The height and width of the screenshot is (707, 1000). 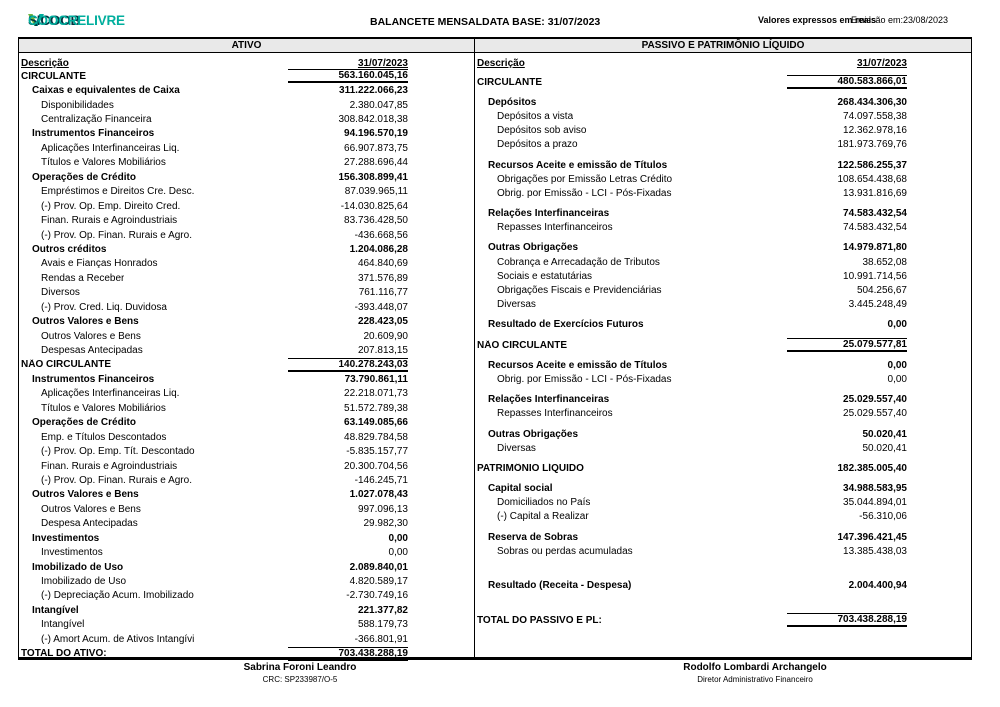 I want to click on signature-role: Diretor Administrativo Financeiro, so click(x=755, y=679).